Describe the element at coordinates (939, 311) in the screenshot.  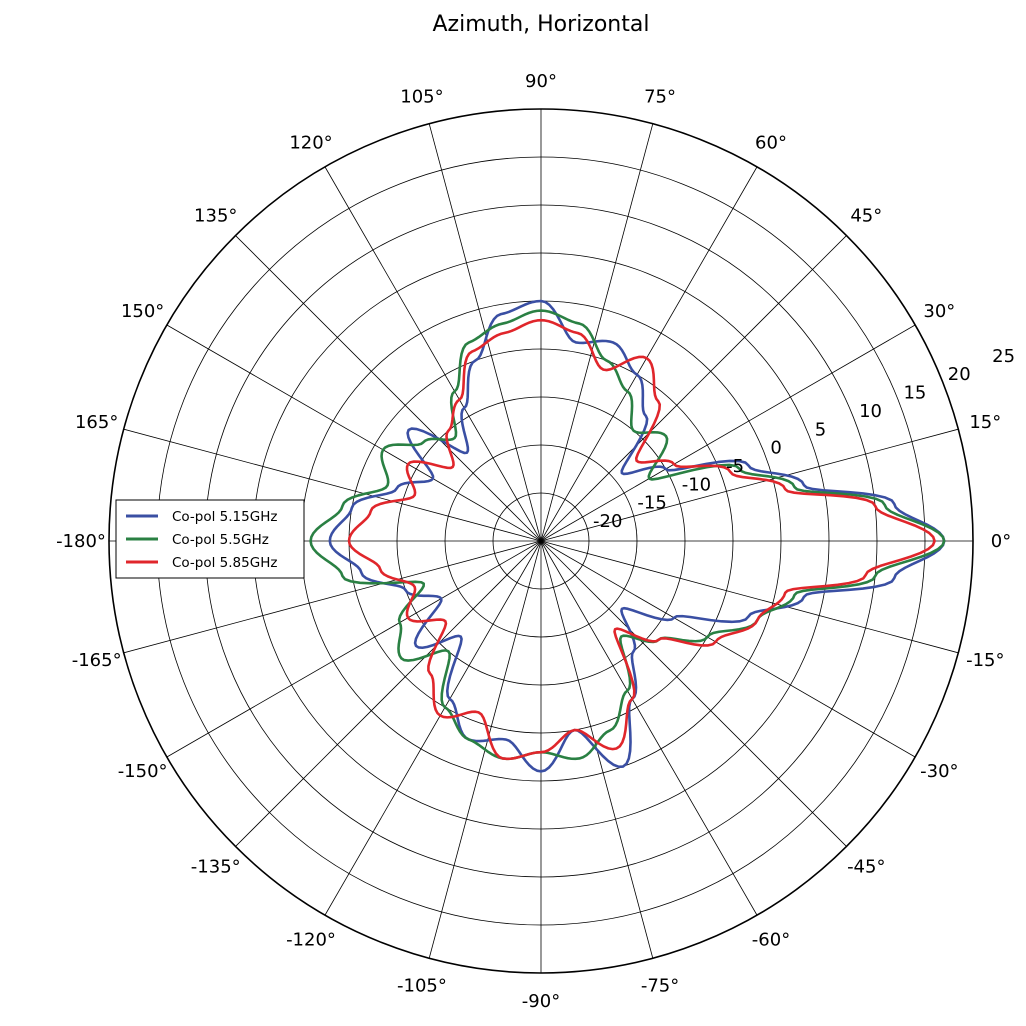
I see `angle-tick-label: 30°` at that location.